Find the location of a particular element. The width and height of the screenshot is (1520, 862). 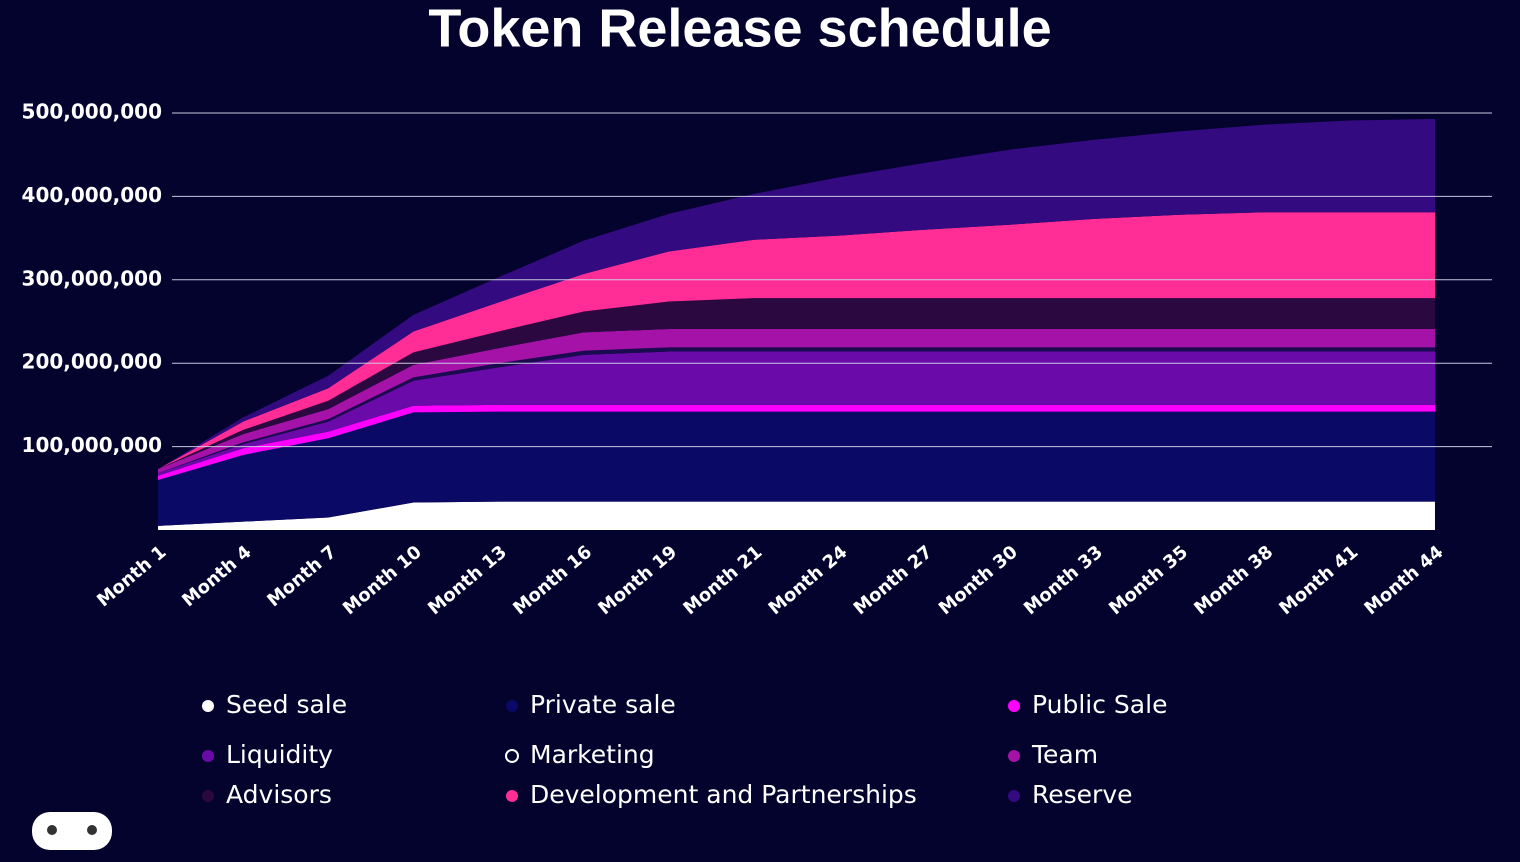

legend-label: Team is located at coordinates (1064, 754).